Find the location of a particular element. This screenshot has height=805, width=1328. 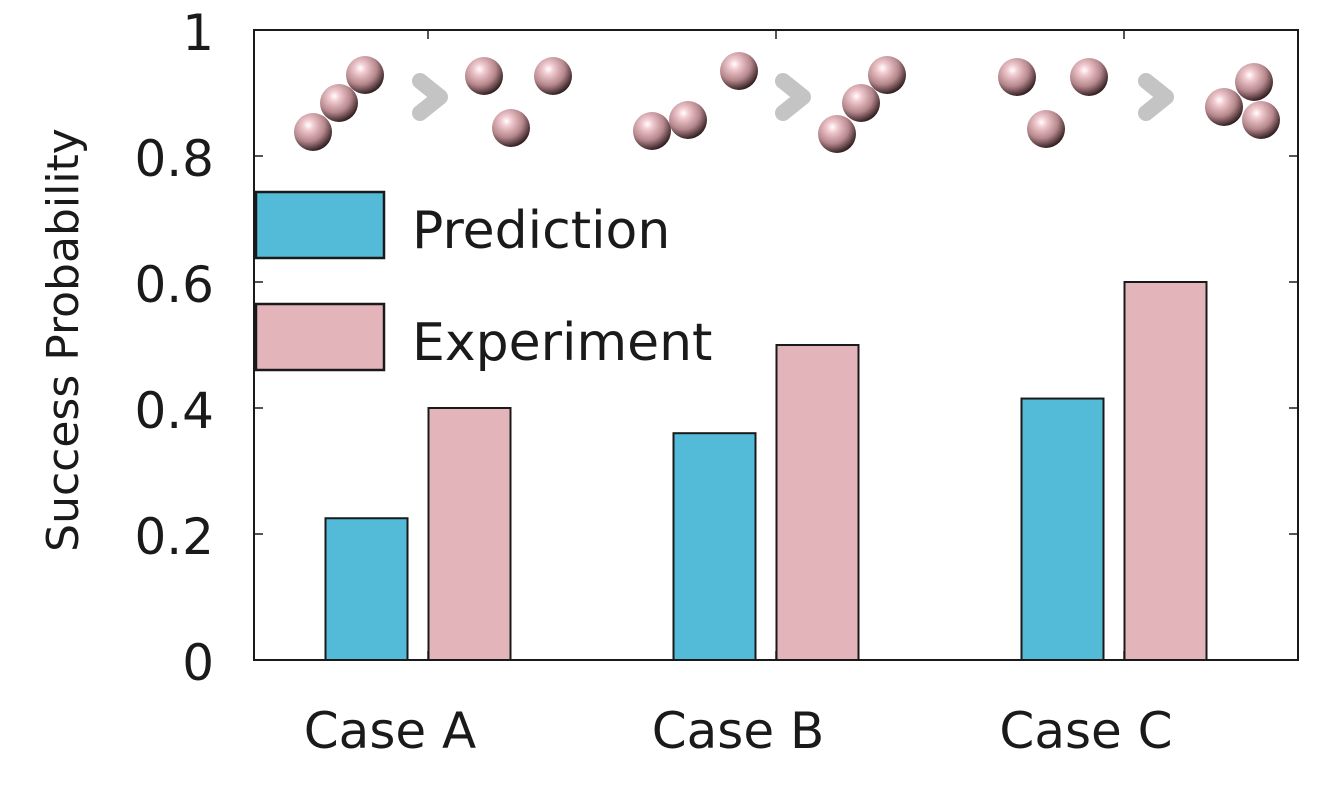

y-tick-label: 0.8 is located at coordinates (174, 159).